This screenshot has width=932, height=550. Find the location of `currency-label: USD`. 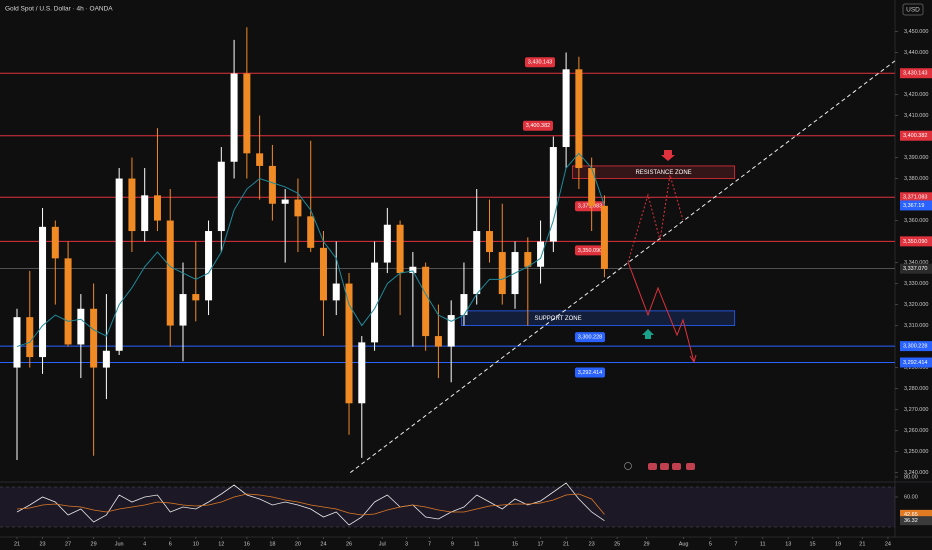

currency-label: USD is located at coordinates (913, 10).